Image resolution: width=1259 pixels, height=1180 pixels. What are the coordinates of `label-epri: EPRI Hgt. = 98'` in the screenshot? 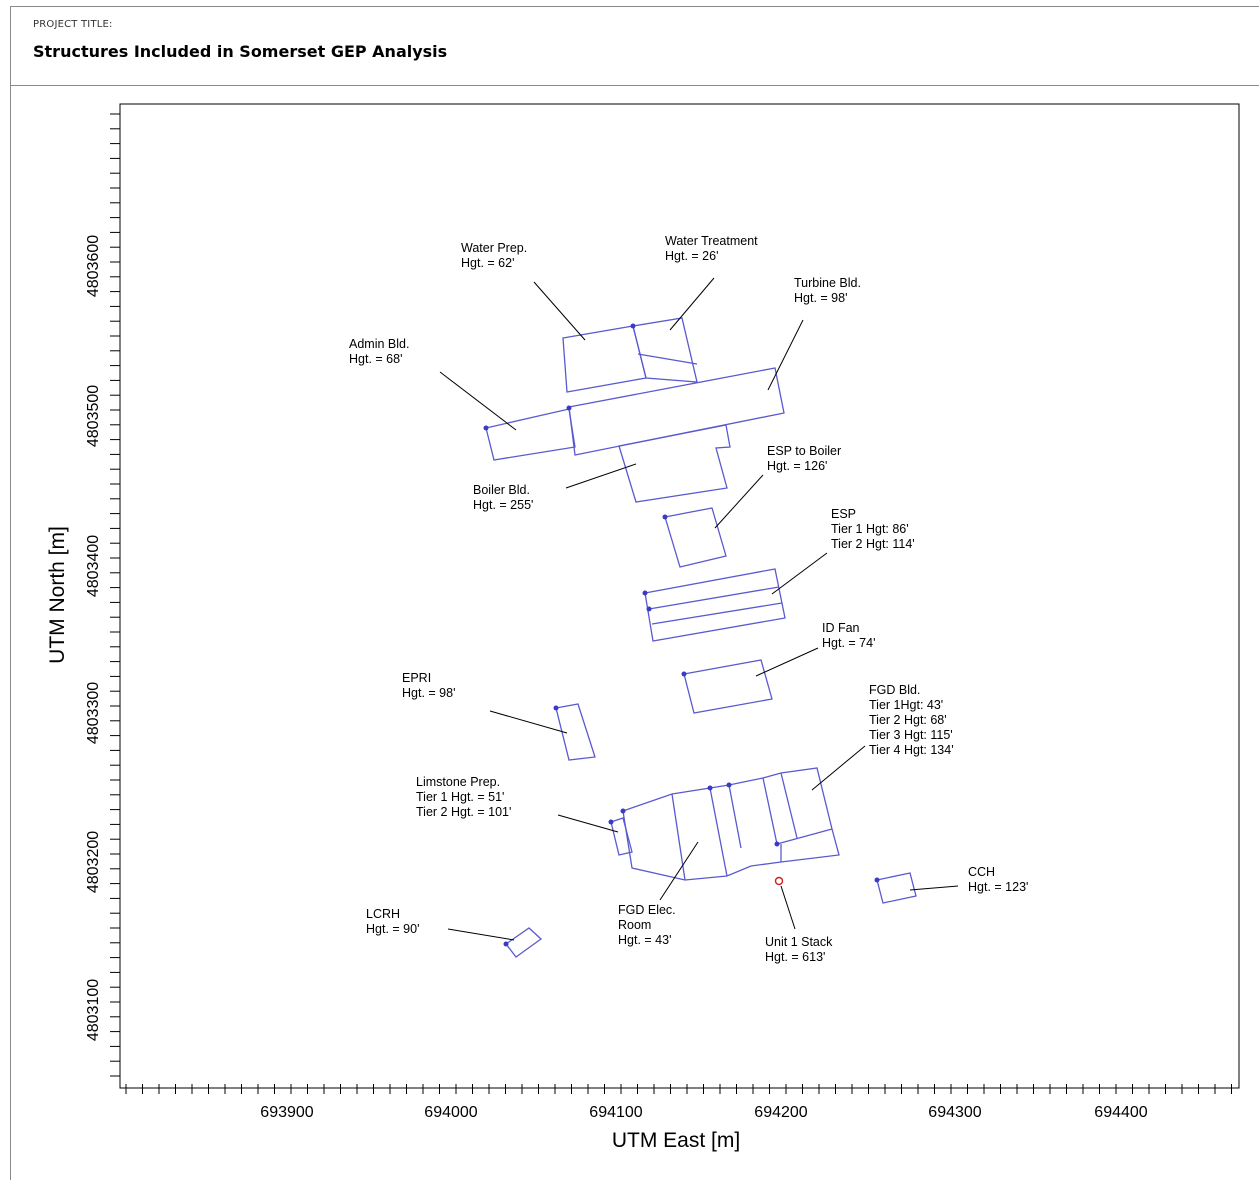 It's located at (428, 685).